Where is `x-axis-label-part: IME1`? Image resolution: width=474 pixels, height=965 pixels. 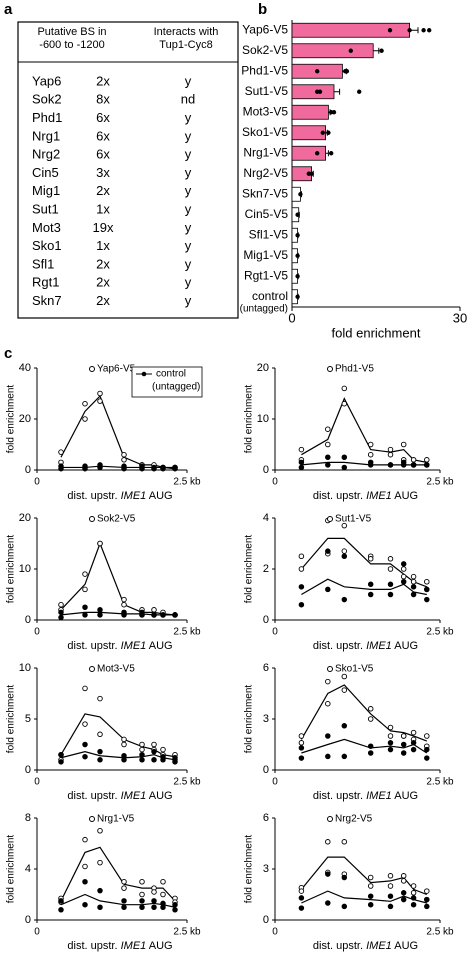
x-axis-label-part: IME1 is located at coordinates (379, 796).